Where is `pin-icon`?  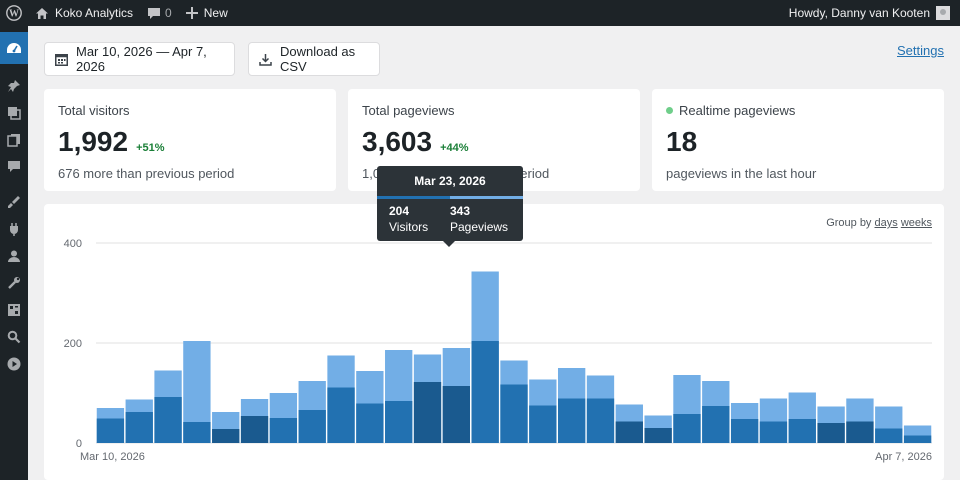
pin-icon is located at coordinates (14, 85).